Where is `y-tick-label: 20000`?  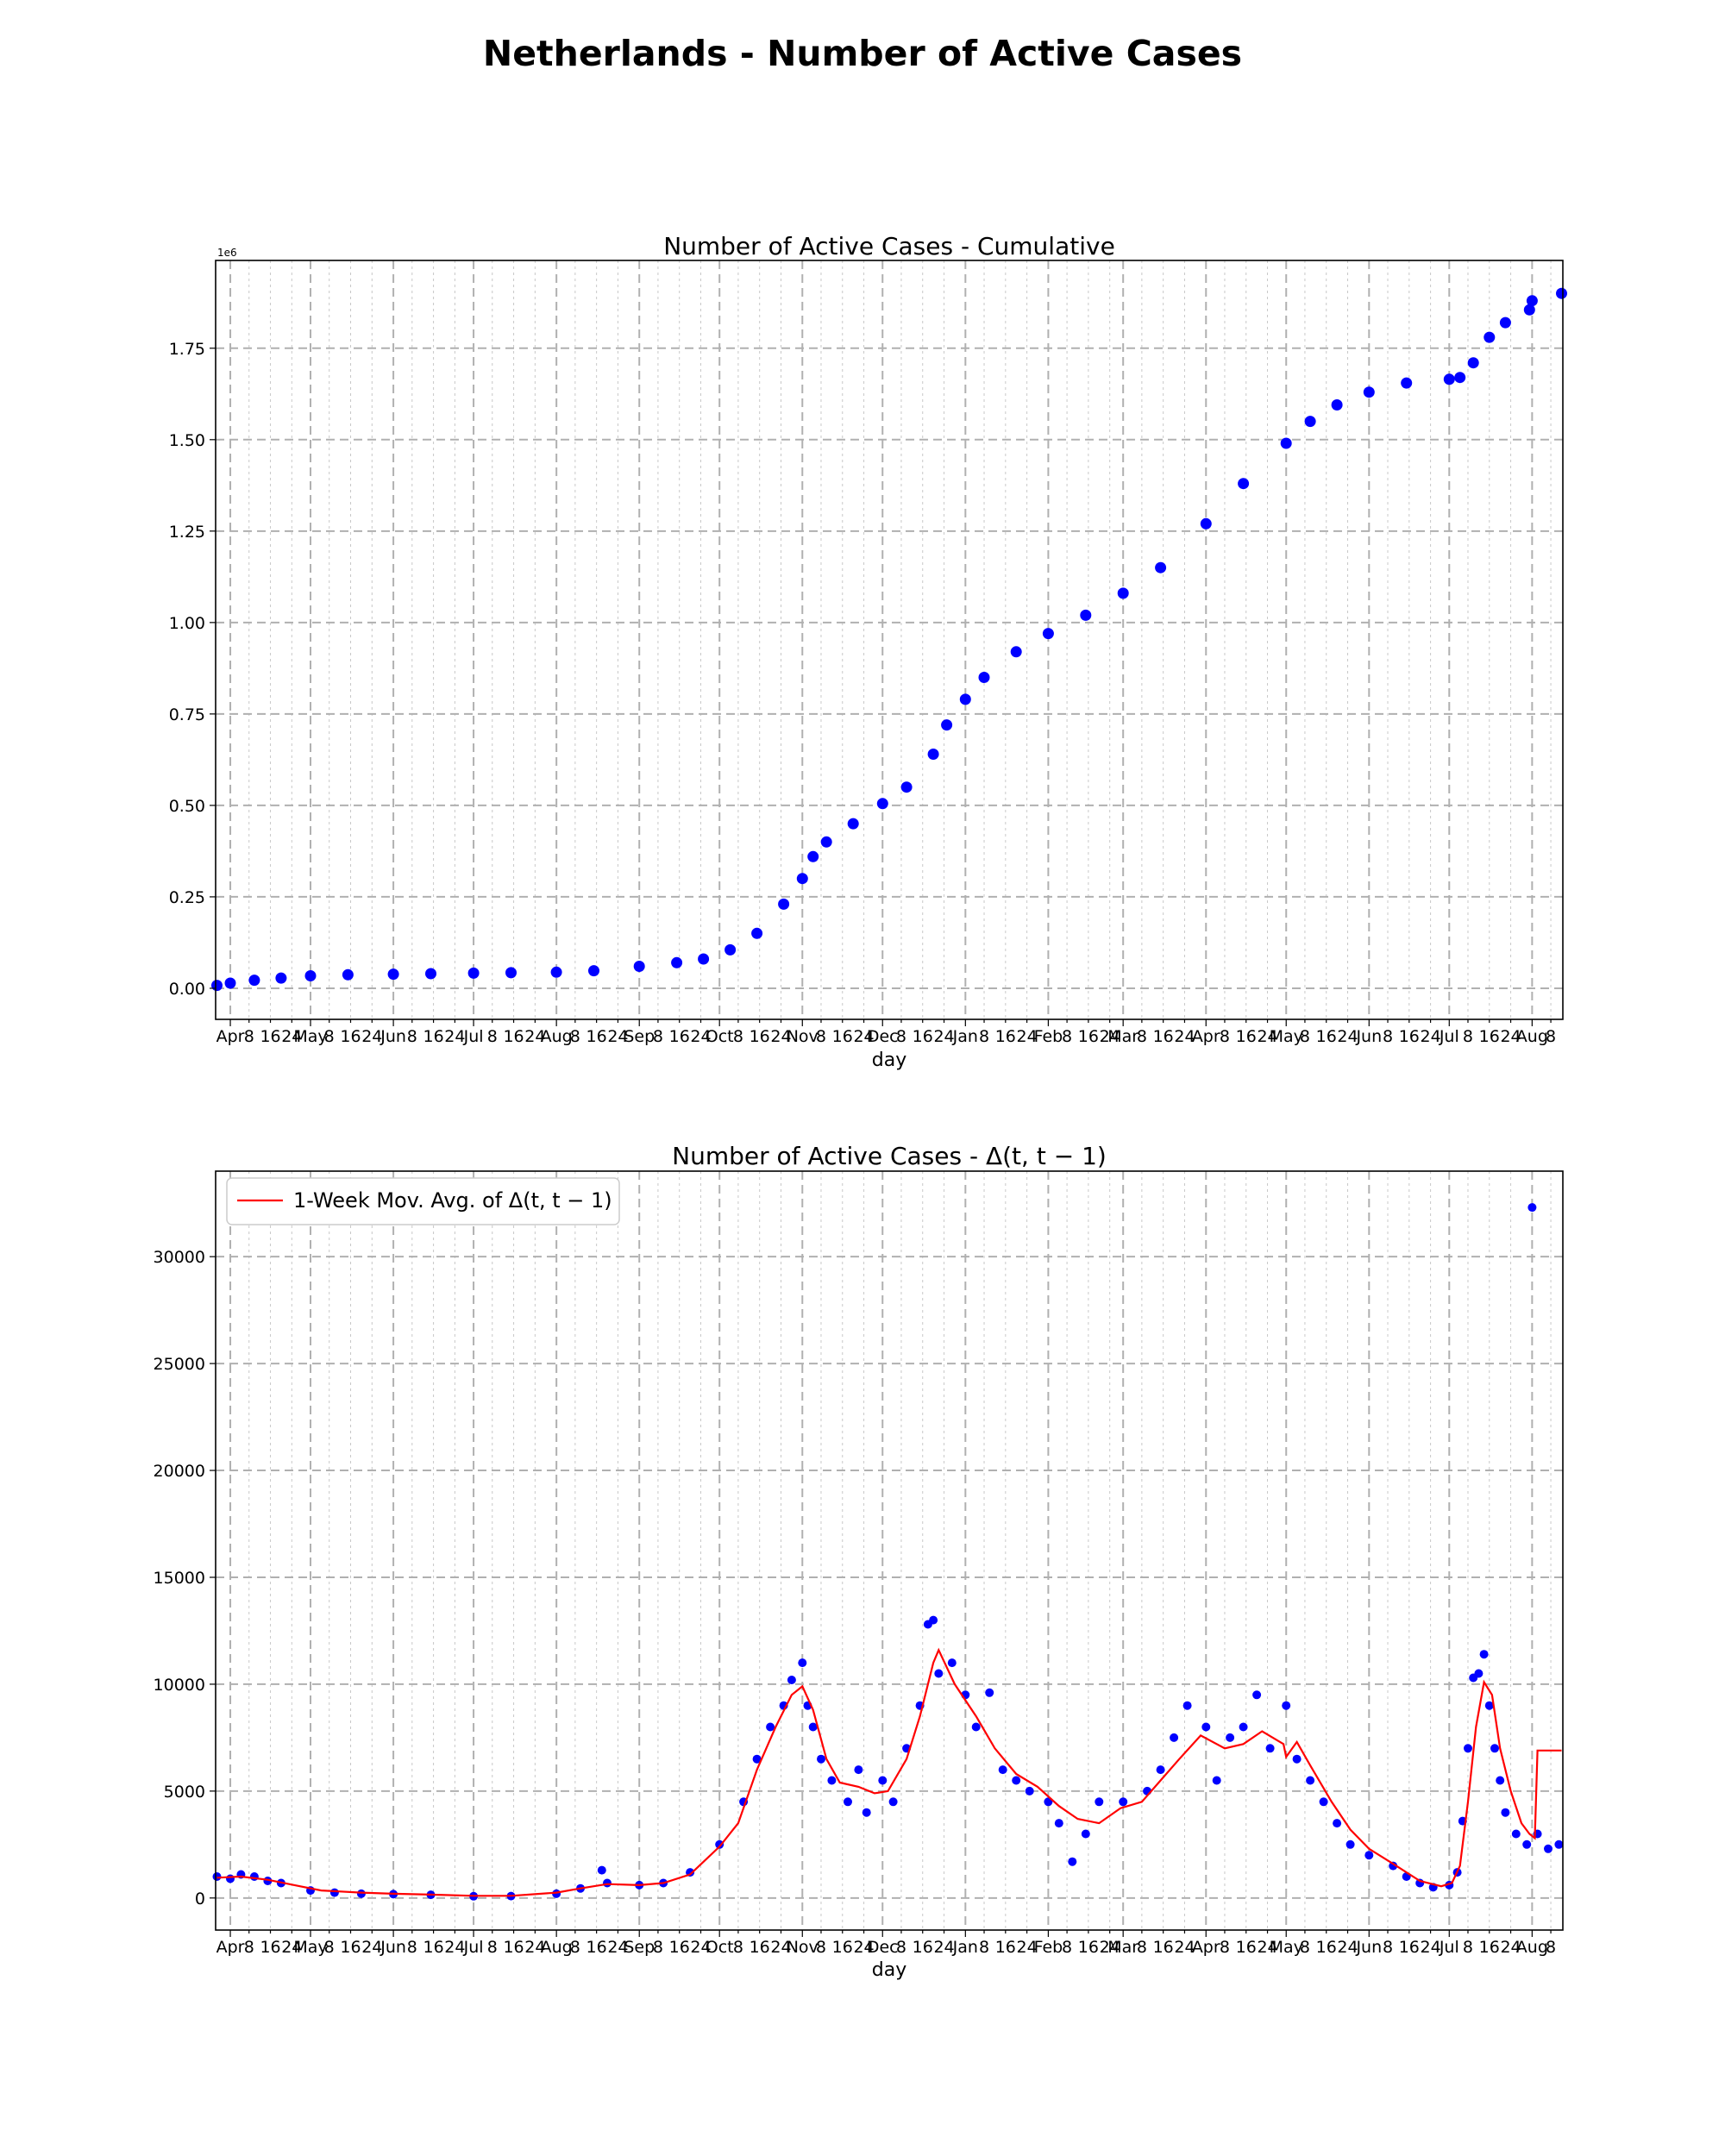
y-tick-label: 20000 is located at coordinates (179, 1471).